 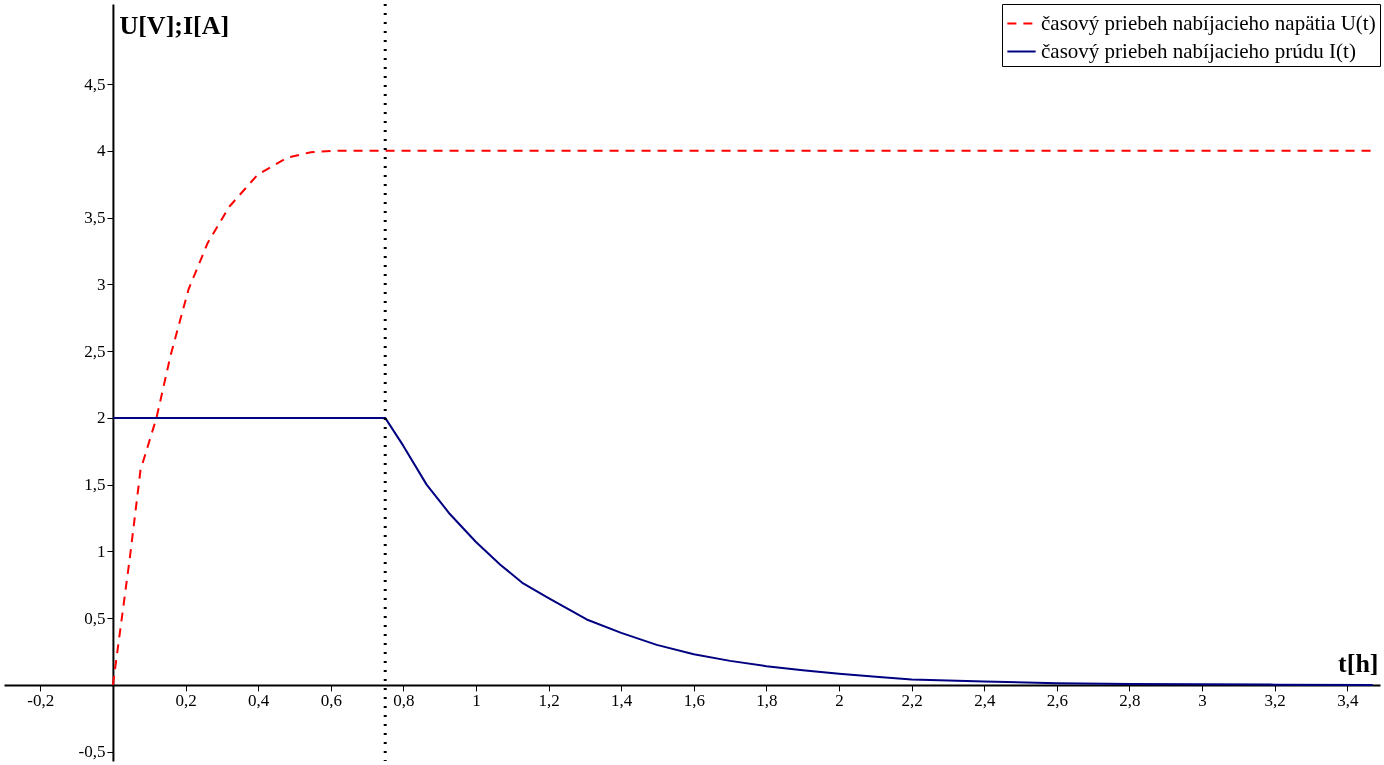 What do you see at coordinates (95, 485) in the screenshot?
I see `y-tick-label: 1,5` at bounding box center [95, 485].